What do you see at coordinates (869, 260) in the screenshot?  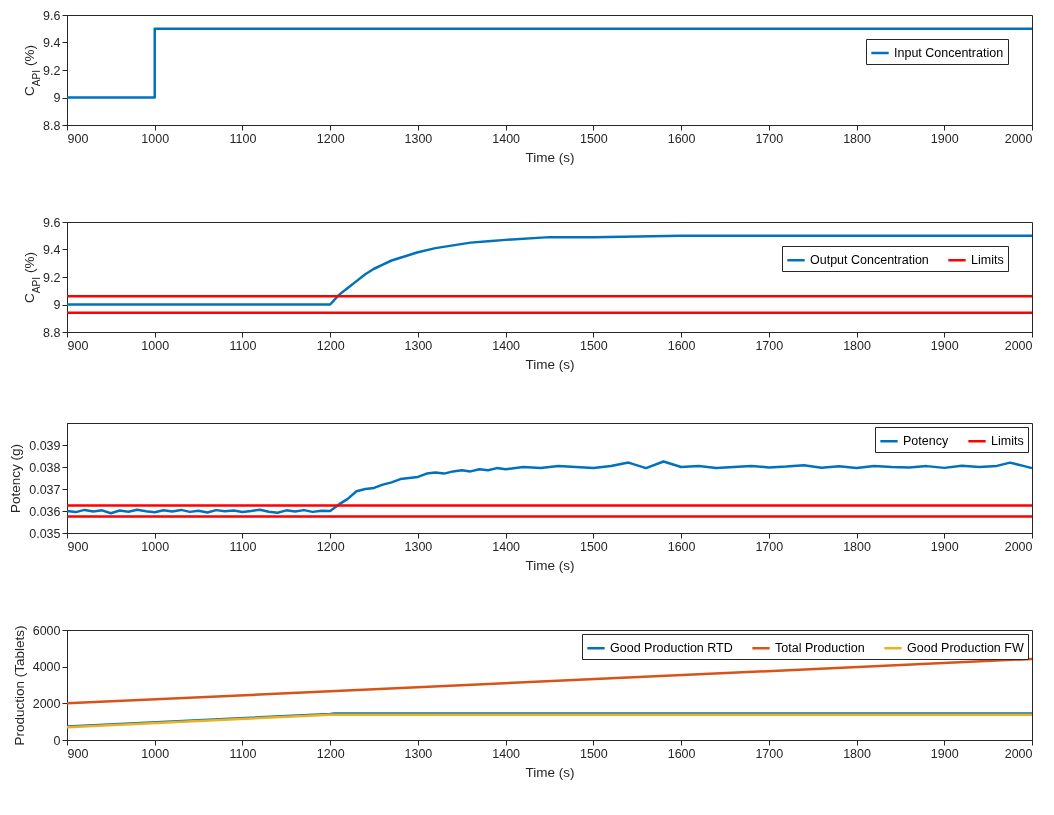 I see `legend-label: Output Concentration` at bounding box center [869, 260].